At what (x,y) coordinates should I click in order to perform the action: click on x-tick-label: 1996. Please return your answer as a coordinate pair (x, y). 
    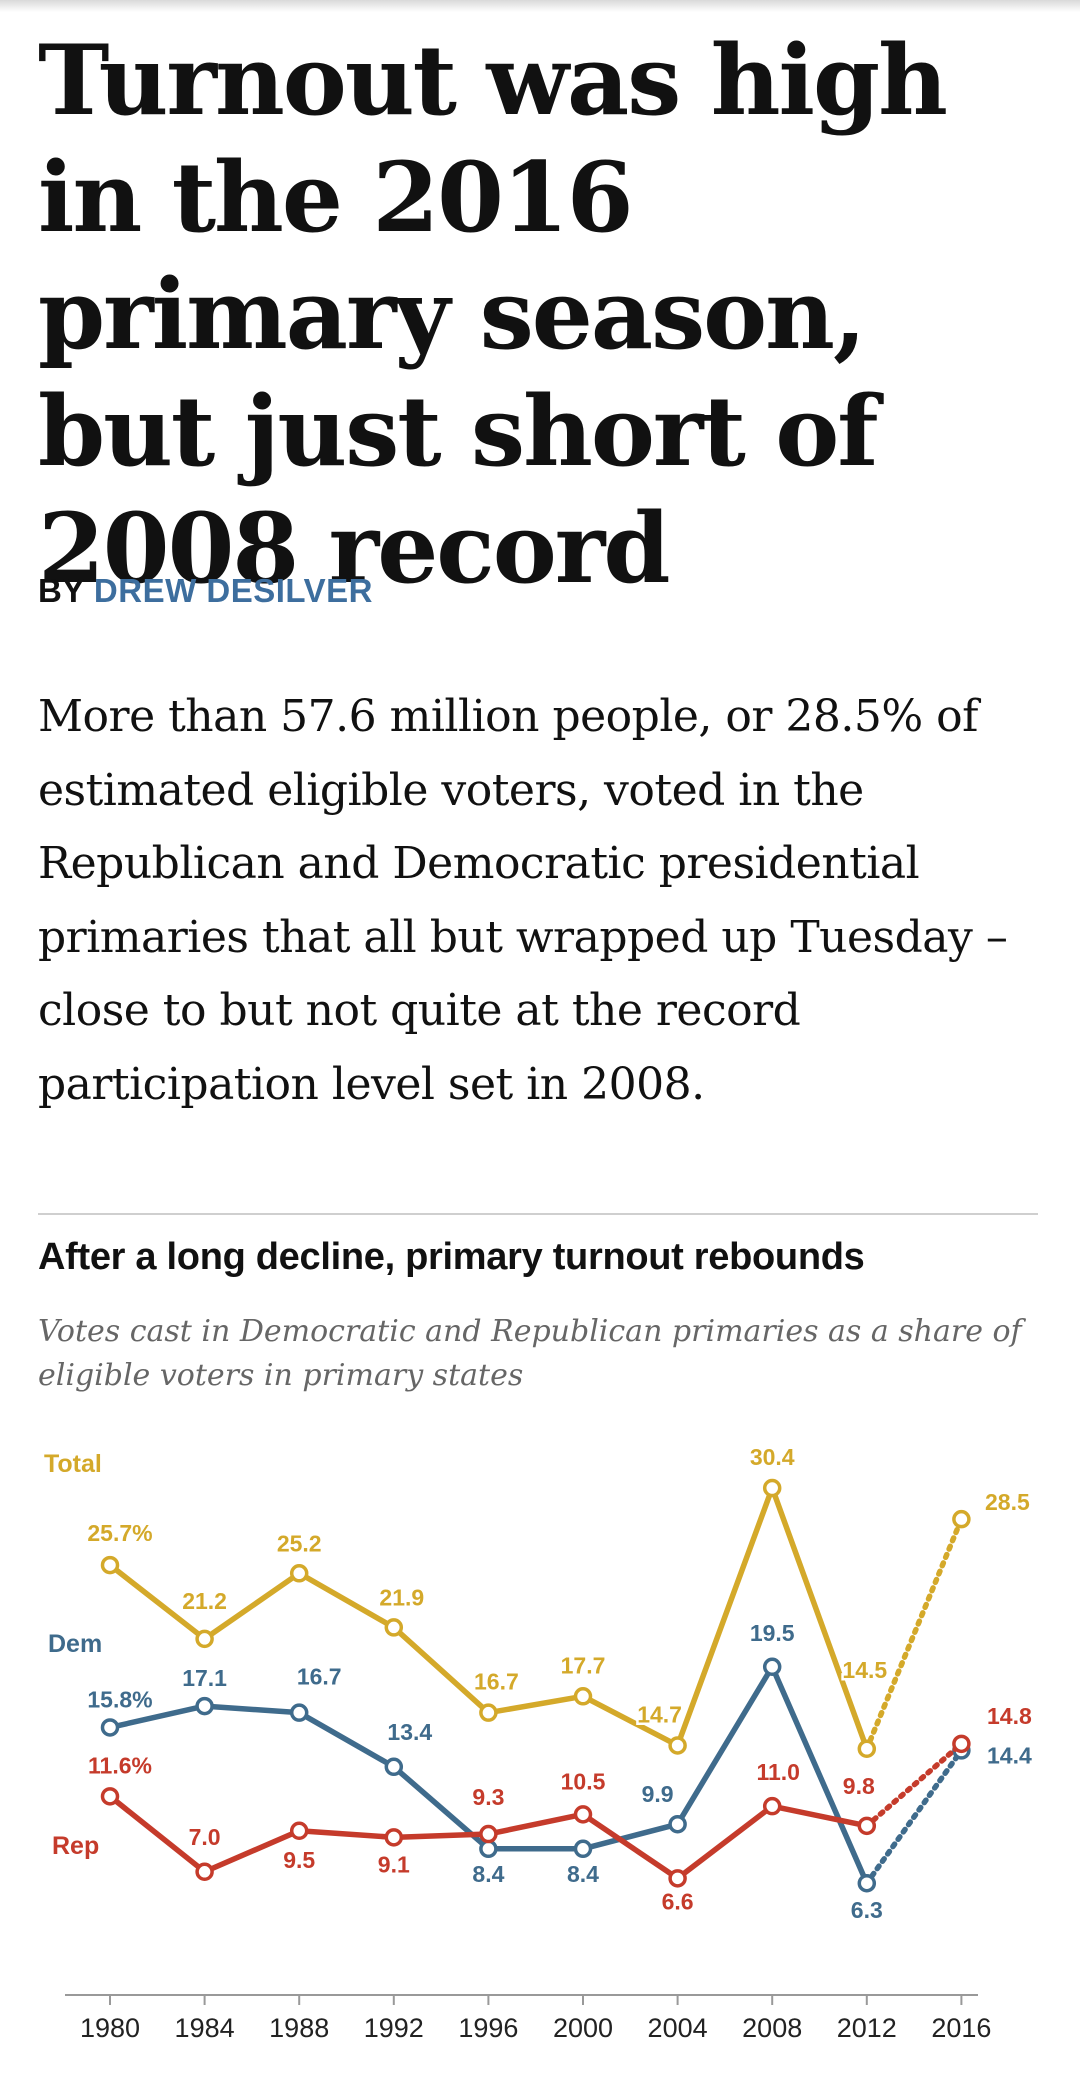
    Looking at the image, I should click on (488, 2028).